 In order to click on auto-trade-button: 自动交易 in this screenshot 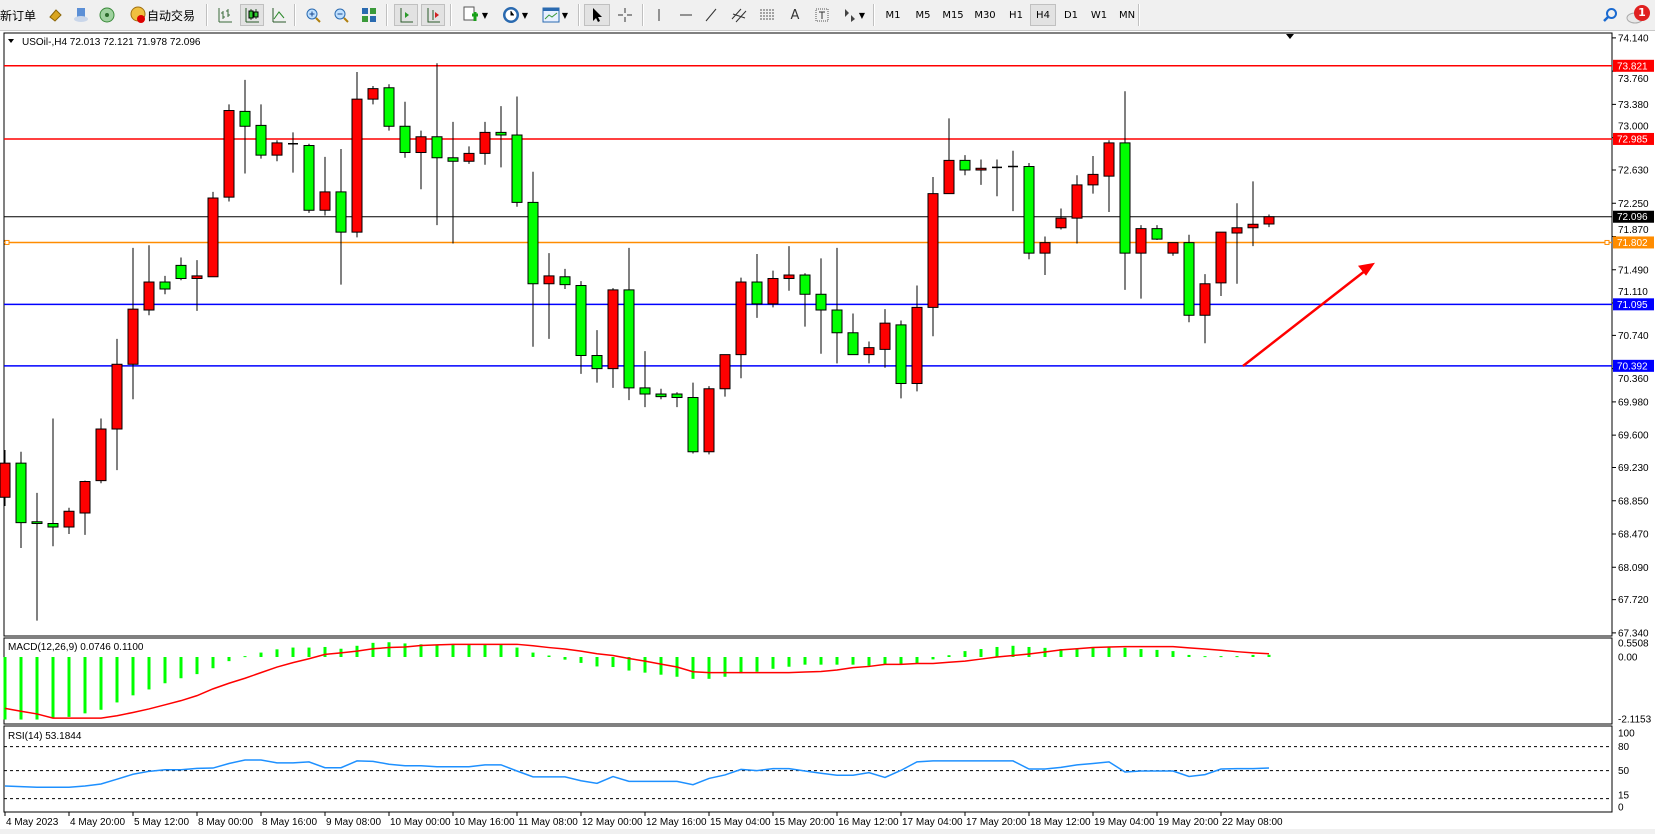, I will do `click(162, 15)`.